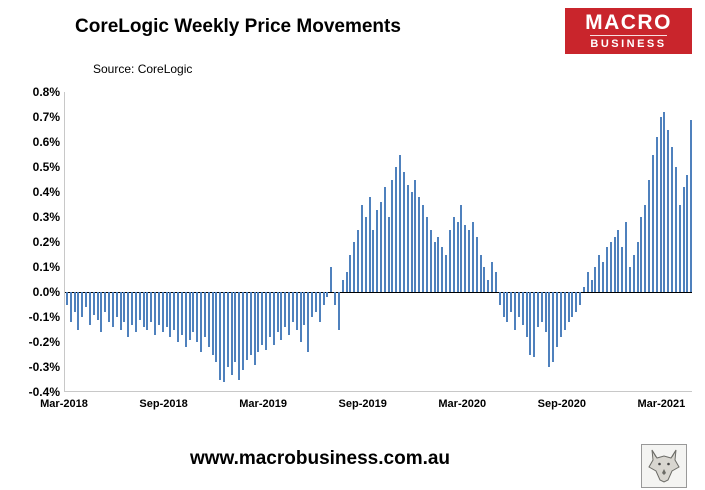 This screenshot has height=490, width=705. Describe the element at coordinates (46, 292) in the screenshot. I see `y-tick-label: 0.0%` at that location.